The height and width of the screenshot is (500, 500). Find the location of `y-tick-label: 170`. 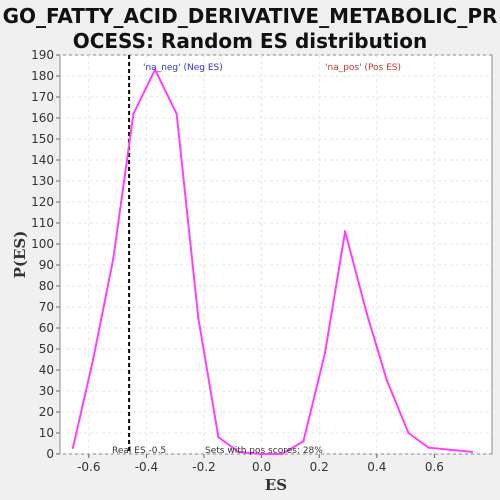

y-tick-label: 170 is located at coordinates (42, 97).